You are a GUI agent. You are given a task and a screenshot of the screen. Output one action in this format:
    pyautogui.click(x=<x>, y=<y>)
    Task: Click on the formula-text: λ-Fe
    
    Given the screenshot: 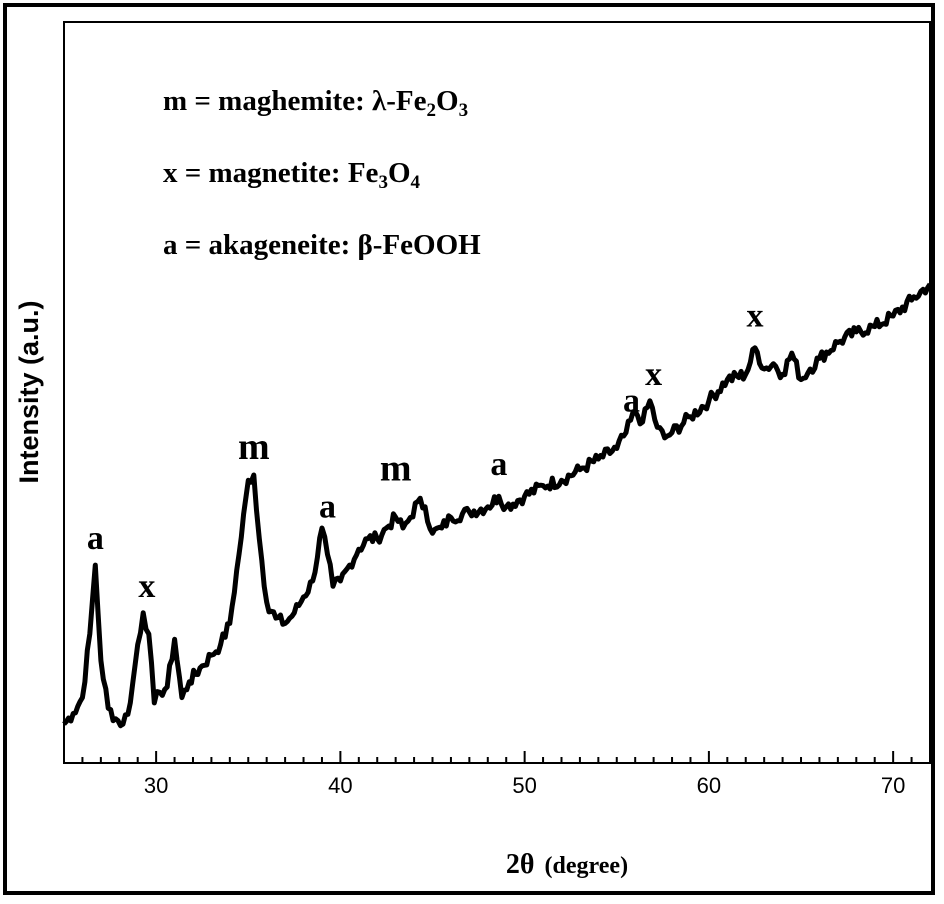 What is the action you would take?
    pyautogui.click(x=399, y=101)
    